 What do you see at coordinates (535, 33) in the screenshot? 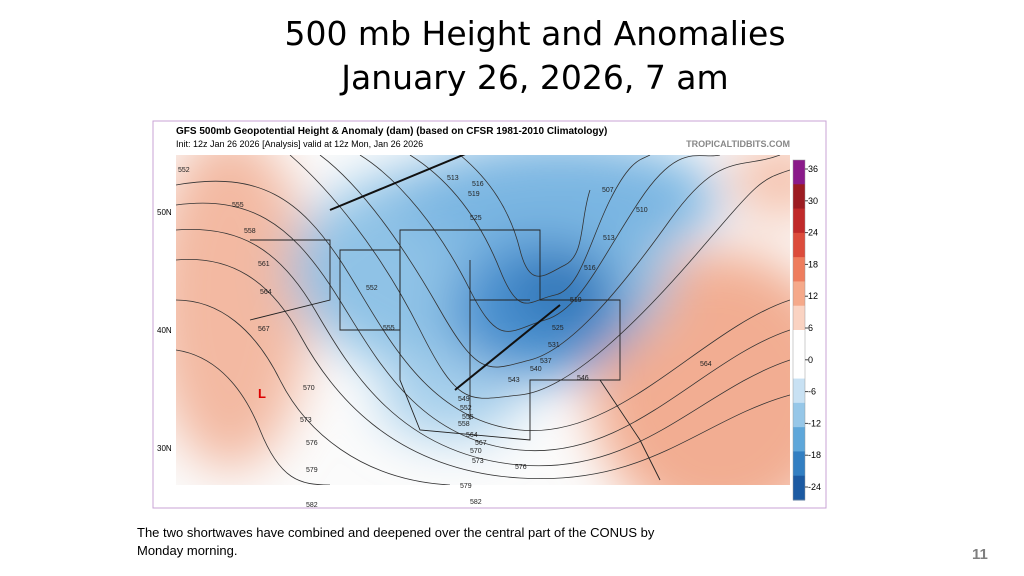
I see `title: 500 mb Height and Anomalies` at bounding box center [535, 33].